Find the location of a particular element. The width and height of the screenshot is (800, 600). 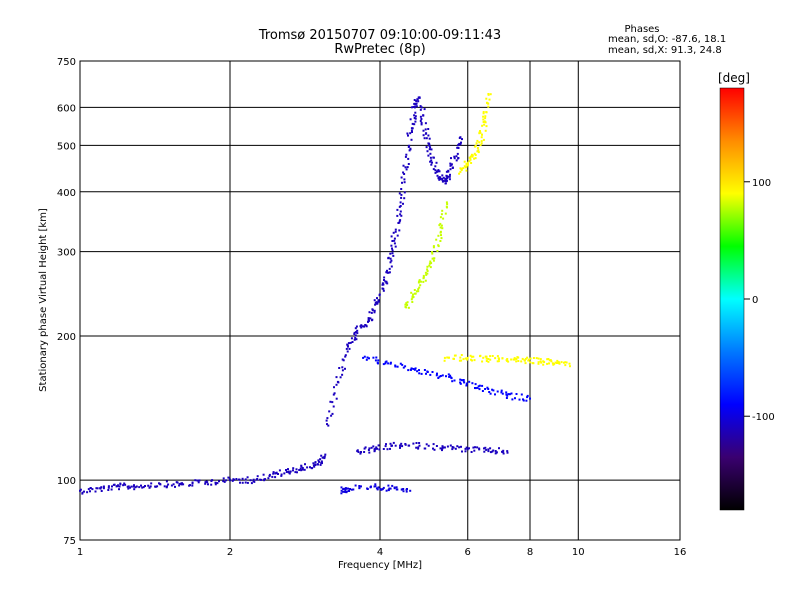

colorbar-tick-label: 100 is located at coordinates (761, 183).